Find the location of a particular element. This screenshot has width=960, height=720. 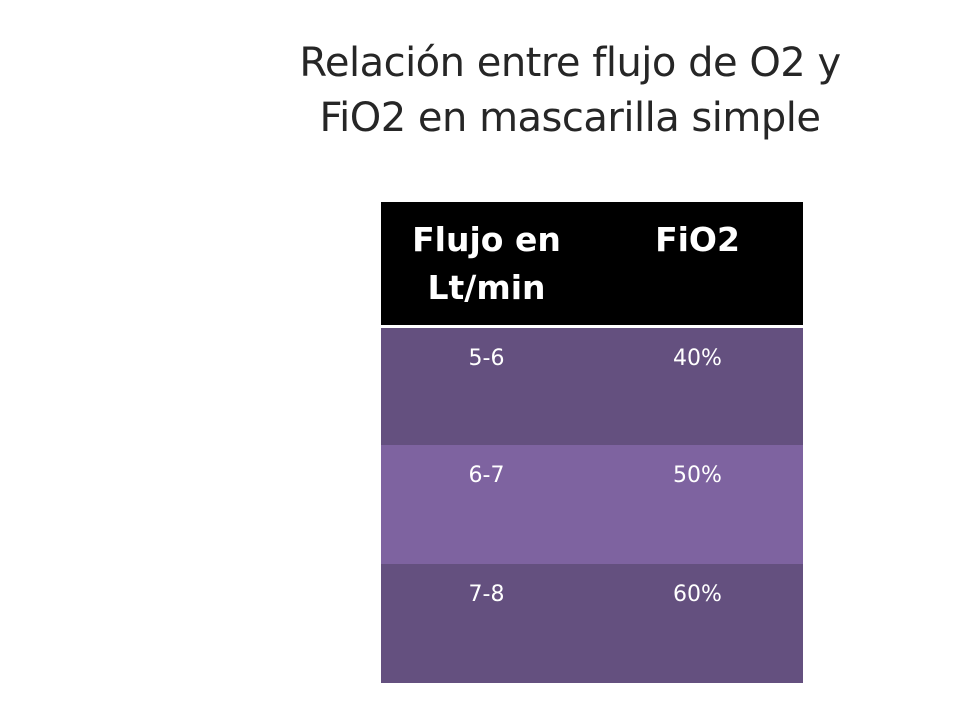

table-row: 7-8 60% is located at coordinates (592, 623).